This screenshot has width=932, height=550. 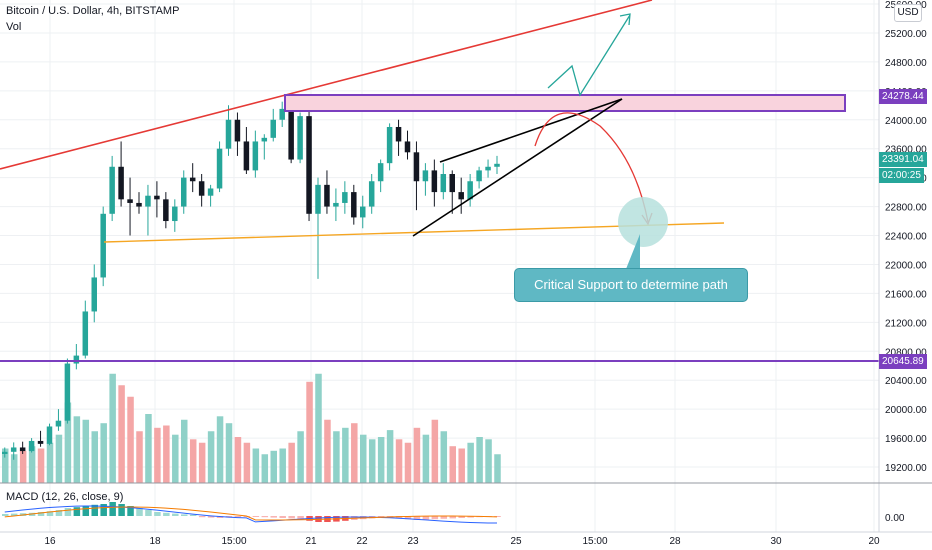 What do you see at coordinates (251, 513) in the screenshot?
I see `macd-signal-line` at bounding box center [251, 513].